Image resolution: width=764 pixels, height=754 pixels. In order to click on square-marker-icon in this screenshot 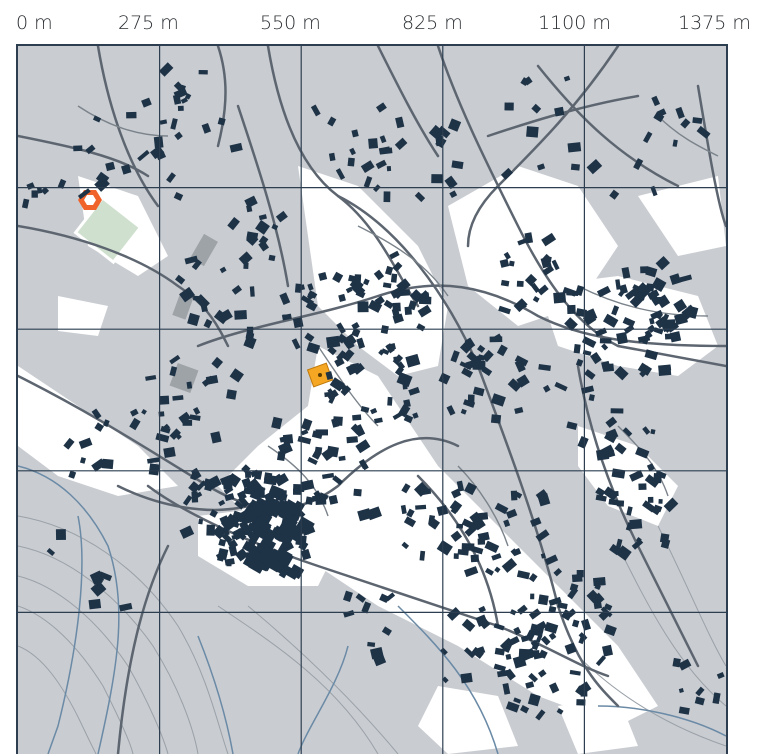, I will do `click(320, 375)`.